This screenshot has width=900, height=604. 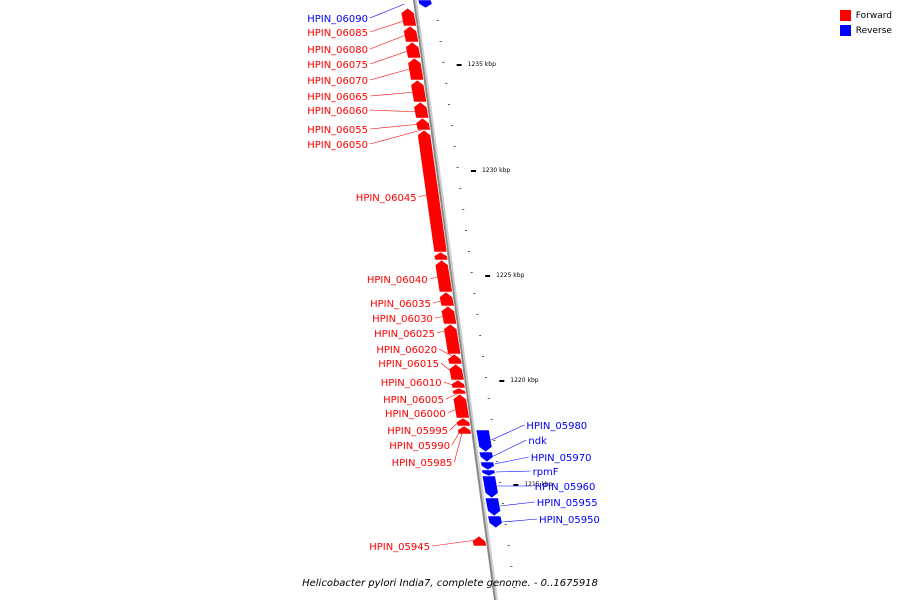 What do you see at coordinates (556, 426) in the screenshot?
I see `gene-label: HPIN_05980` at bounding box center [556, 426].